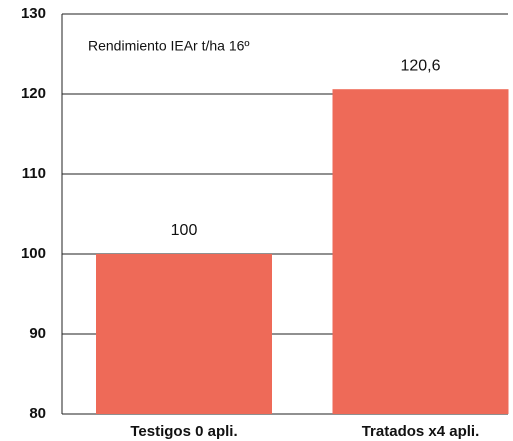  Describe the element at coordinates (33, 93) in the screenshot. I see `y-tick-label: 120` at that location.